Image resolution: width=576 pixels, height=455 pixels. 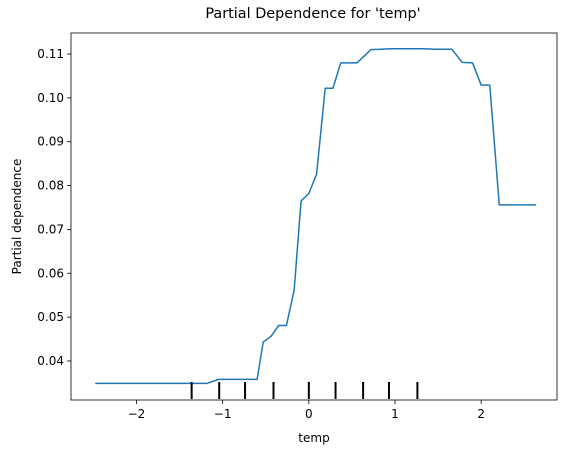 What do you see at coordinates (223, 414) in the screenshot?
I see `x-tick-label-1: −1` at bounding box center [223, 414].